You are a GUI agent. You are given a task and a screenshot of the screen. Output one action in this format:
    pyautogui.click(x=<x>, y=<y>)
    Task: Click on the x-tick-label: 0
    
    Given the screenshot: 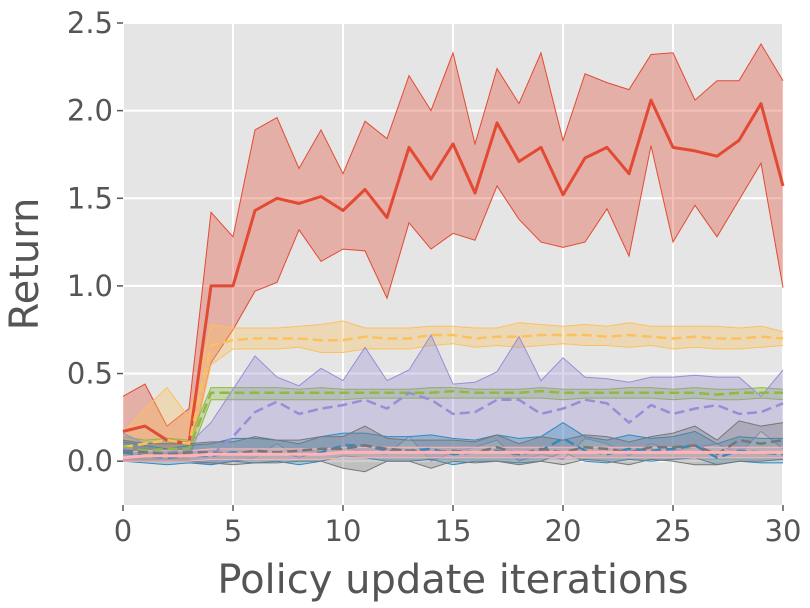 What is the action you would take?
    pyautogui.click(x=123, y=531)
    